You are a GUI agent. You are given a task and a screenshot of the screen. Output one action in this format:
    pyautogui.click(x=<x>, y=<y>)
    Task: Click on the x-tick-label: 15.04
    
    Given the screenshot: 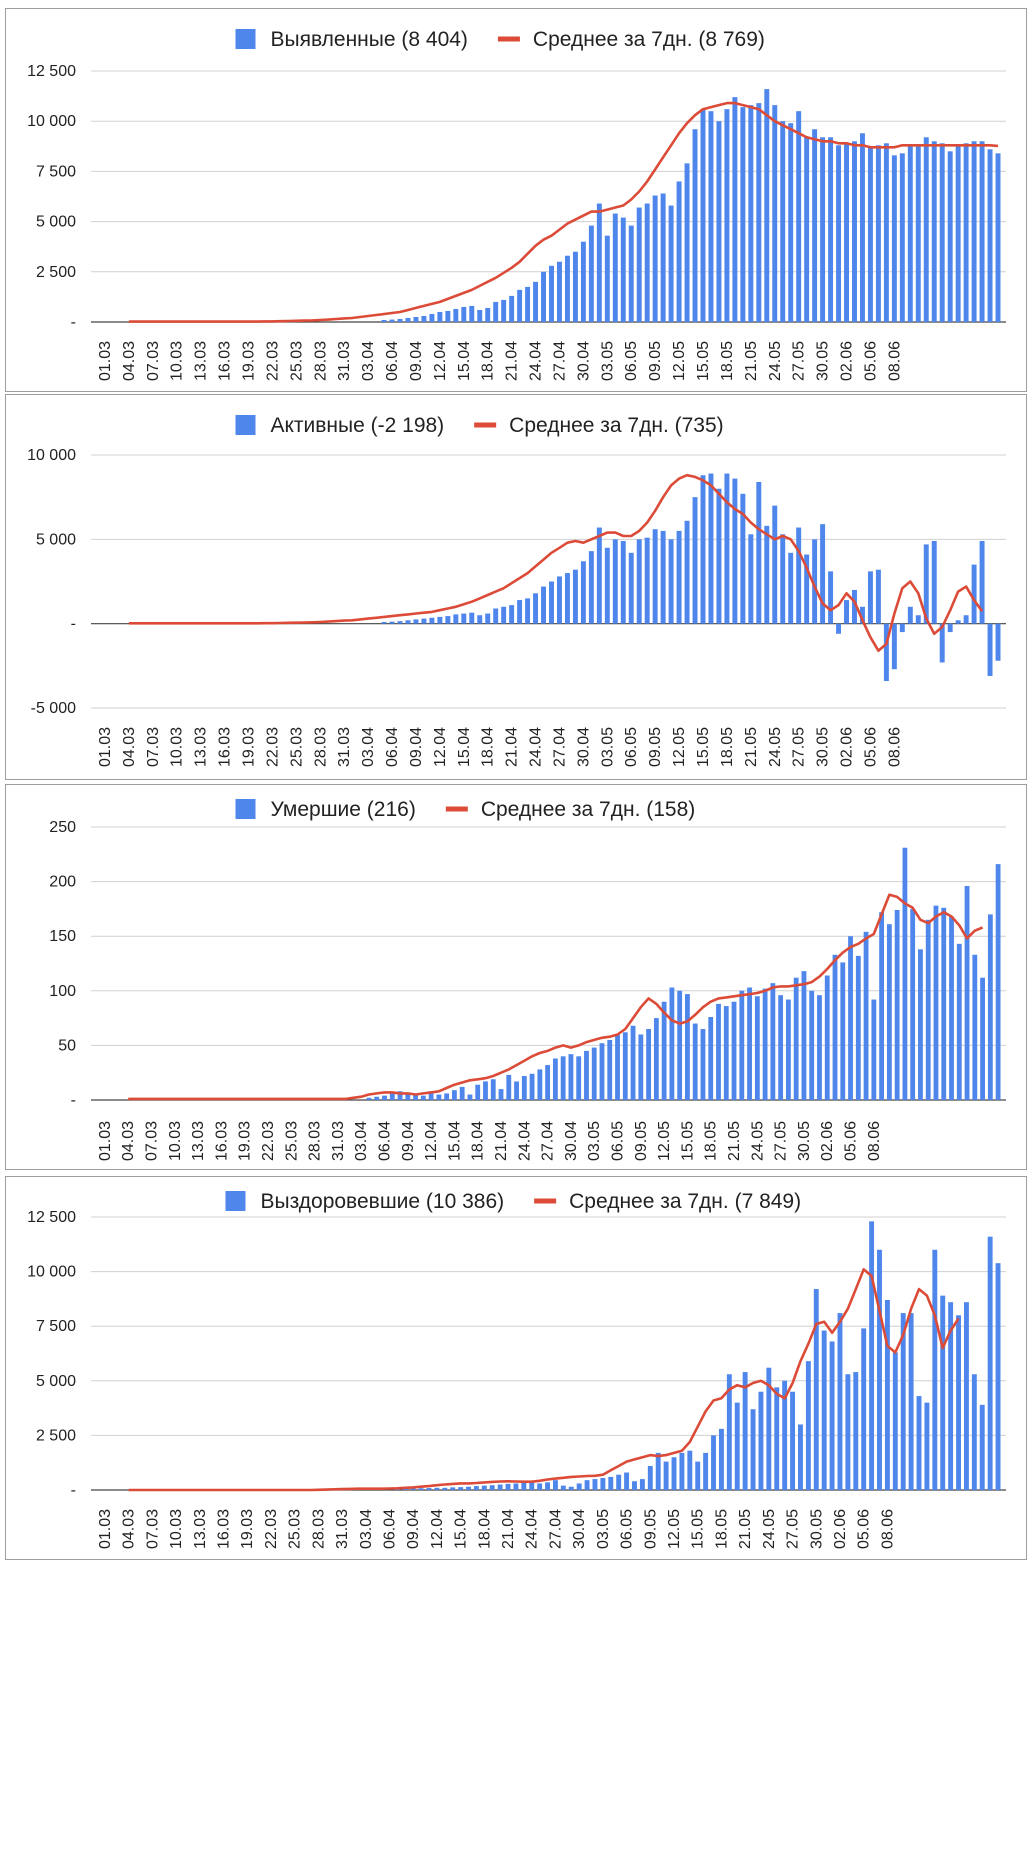 What is the action you would take?
    pyautogui.click(x=464, y=361)
    